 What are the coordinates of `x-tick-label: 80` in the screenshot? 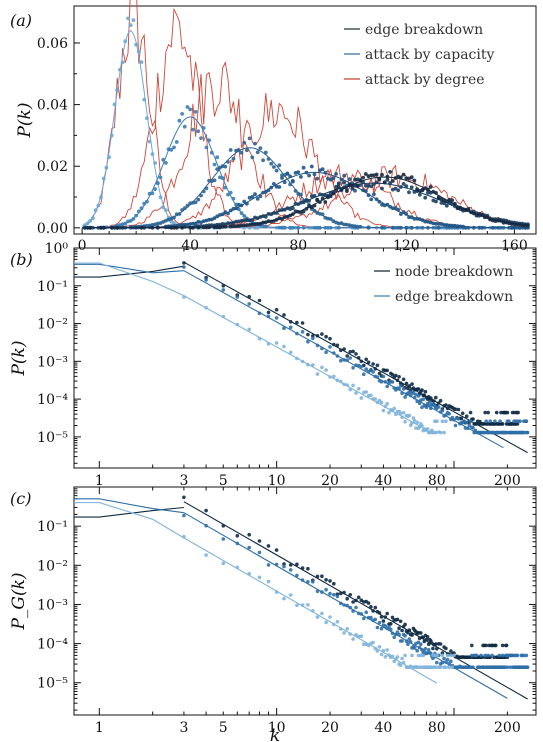 It's located at (437, 728).